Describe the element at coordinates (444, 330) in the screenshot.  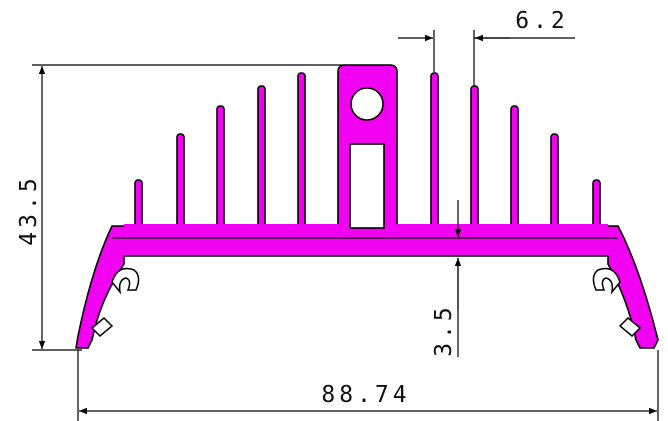
I see `thickness-dimension-label: 3.5` at that location.